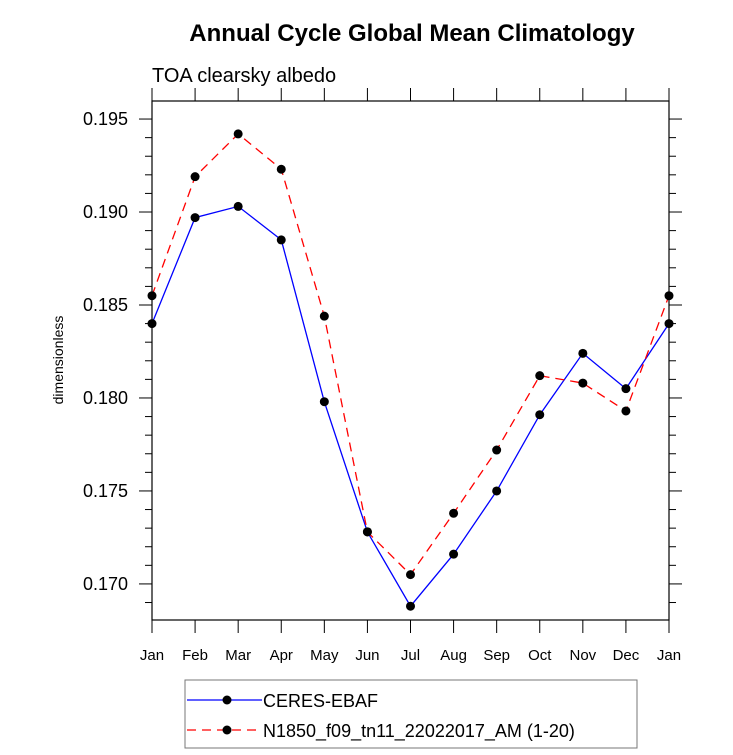  What do you see at coordinates (238, 655) in the screenshot?
I see `x-tick-label: Mar` at bounding box center [238, 655].